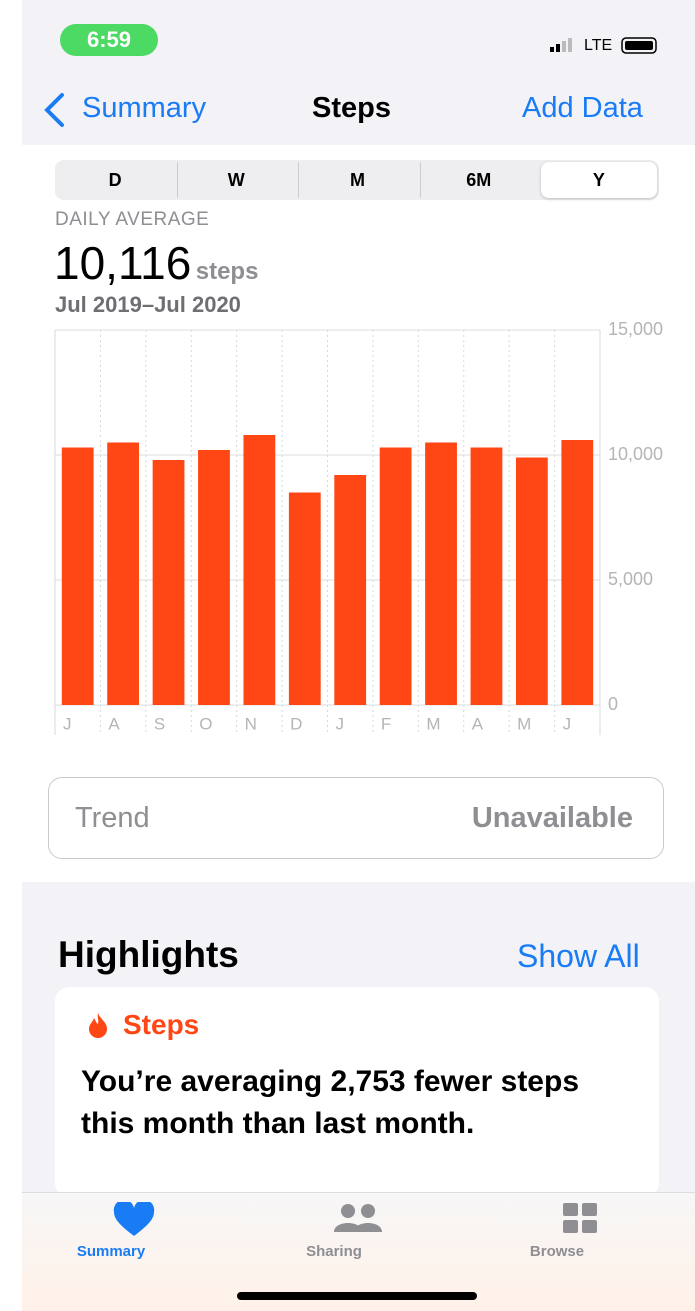 The width and height of the screenshot is (695, 1311). I want to click on trend-label: Trend, so click(112, 818).